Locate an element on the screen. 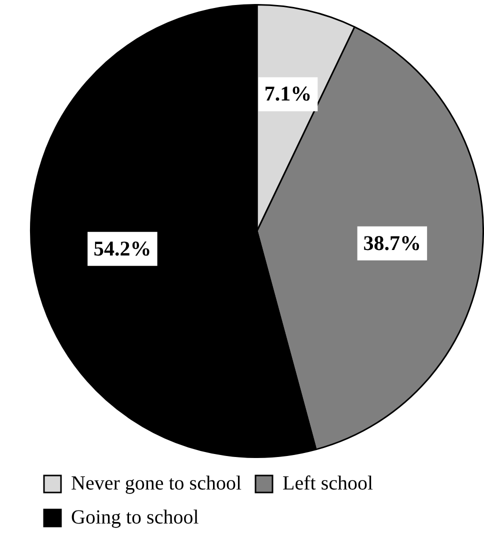 This screenshot has width=484, height=538. legend-label: Going to school is located at coordinates (135, 517).